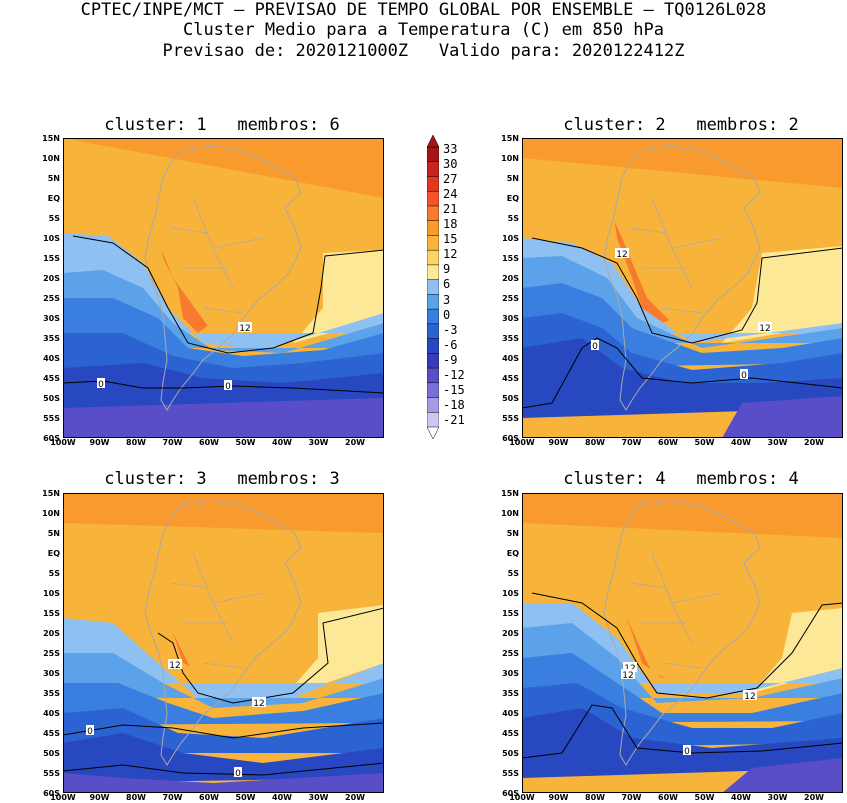 Image resolution: width=847 pixels, height=803 pixels. Describe the element at coordinates (510, 733) in the screenshot. I see `lat-tick-label: 45S` at that location.